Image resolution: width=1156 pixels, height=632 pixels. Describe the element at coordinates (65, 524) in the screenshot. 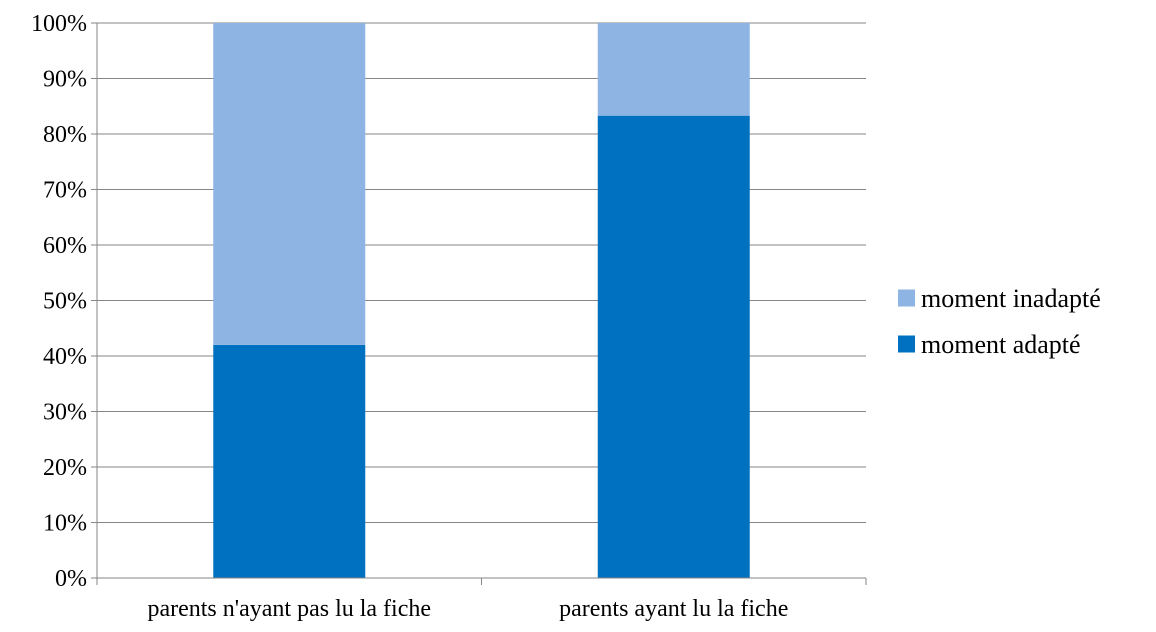

I see `y-tick-label: 10%` at that location.